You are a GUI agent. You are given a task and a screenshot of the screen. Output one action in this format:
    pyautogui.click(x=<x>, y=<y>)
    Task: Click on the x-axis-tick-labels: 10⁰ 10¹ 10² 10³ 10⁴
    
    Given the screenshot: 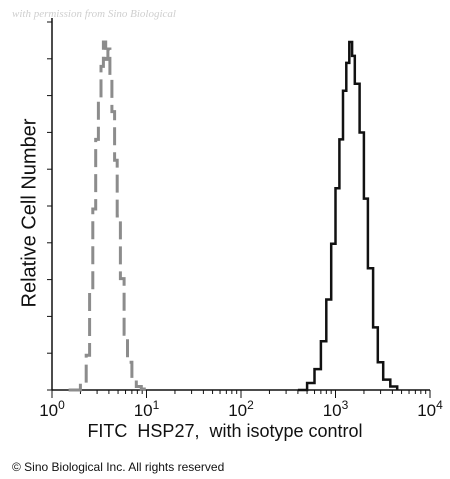 What is the action you would take?
    pyautogui.click(x=241, y=409)
    